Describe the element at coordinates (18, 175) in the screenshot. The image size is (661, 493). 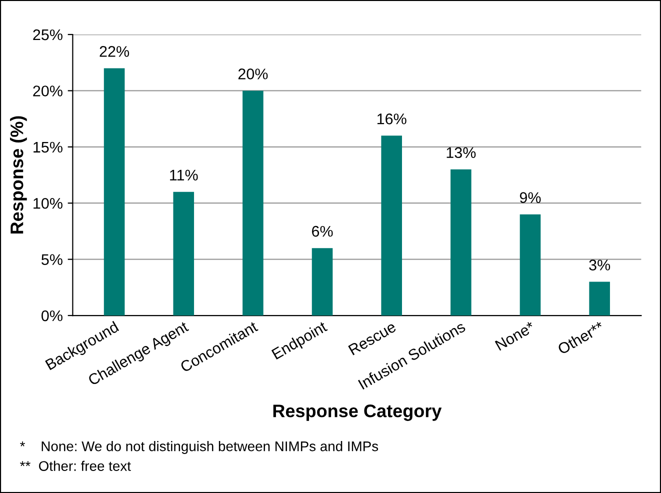
I see `y-axis-title: Response (%)` at that location.